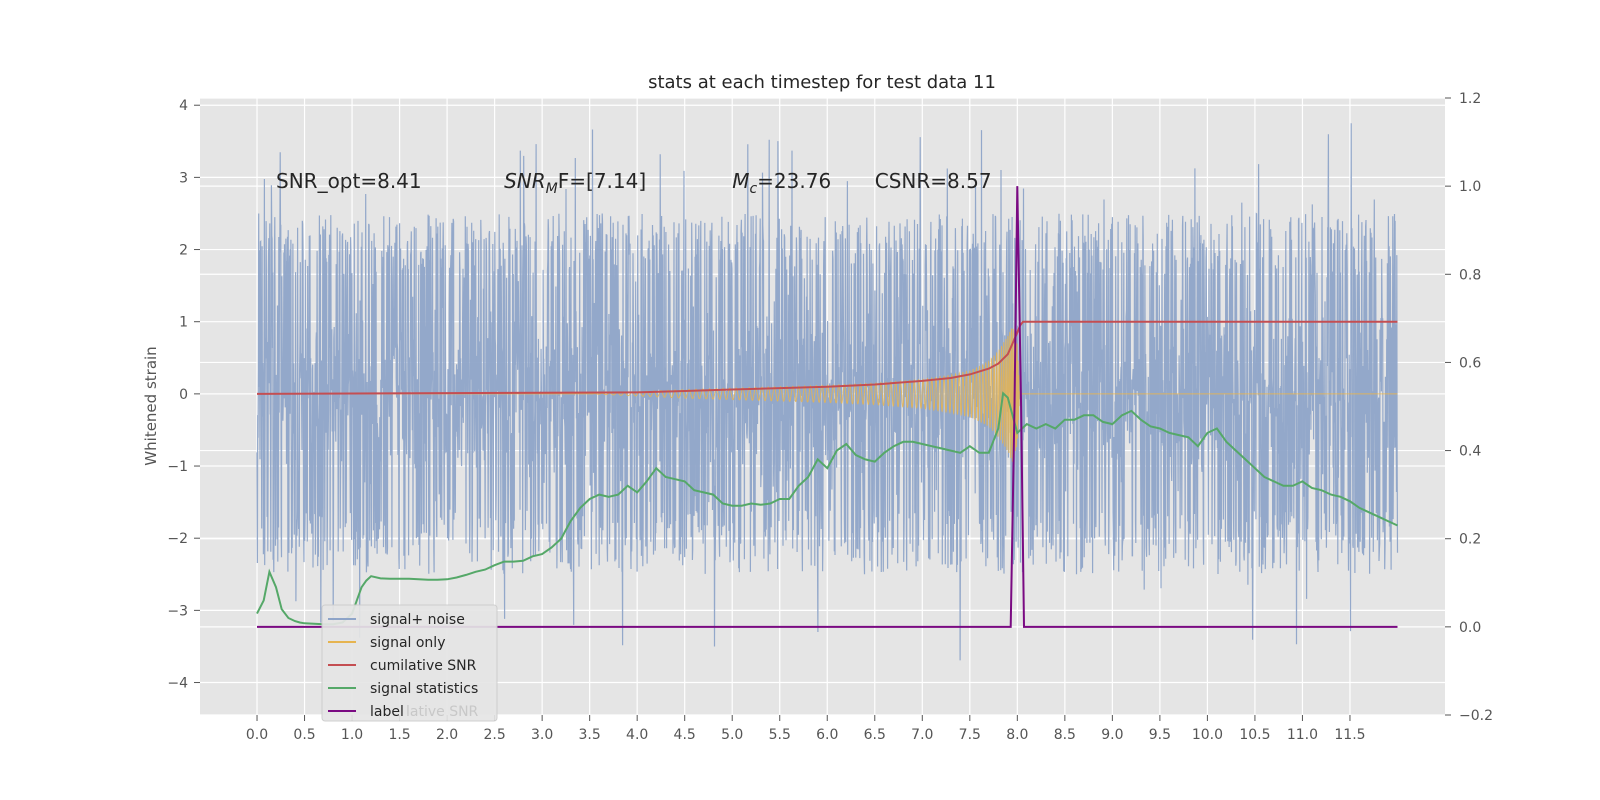 Image resolution: width=1600 pixels, height=800 pixels. I want to click on y2-axis-ticks: 1.2 1.0 0.8 0.6 0.4 0.2 0.0 −0.2, so click(1469, 407).